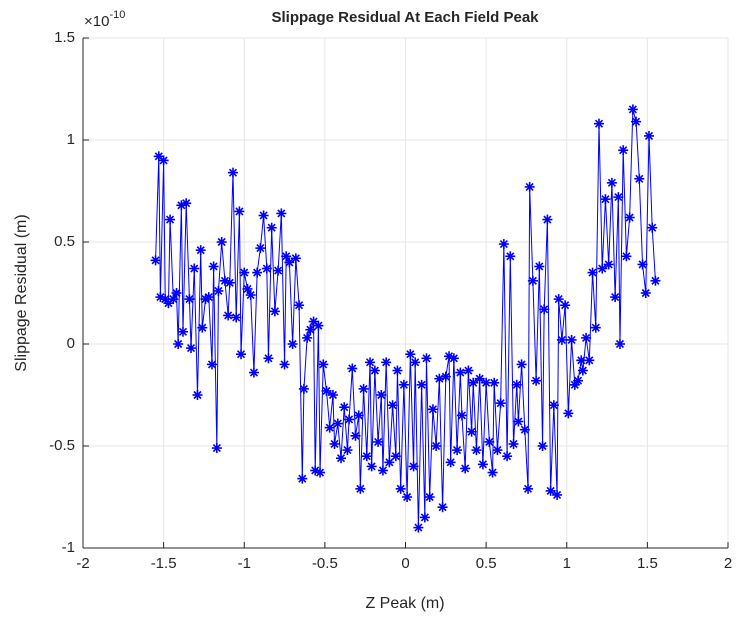 Image resolution: width=738 pixels, height=620 pixels. What do you see at coordinates (486, 563) in the screenshot?
I see `x-tick-label: 0.5` at bounding box center [486, 563].